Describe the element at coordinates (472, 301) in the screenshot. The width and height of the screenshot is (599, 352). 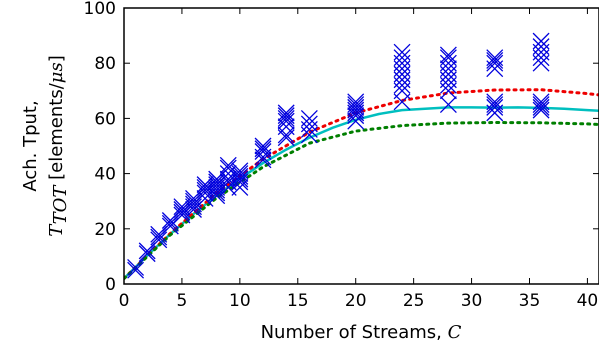
I see `x-tick-label: 30` at that location.